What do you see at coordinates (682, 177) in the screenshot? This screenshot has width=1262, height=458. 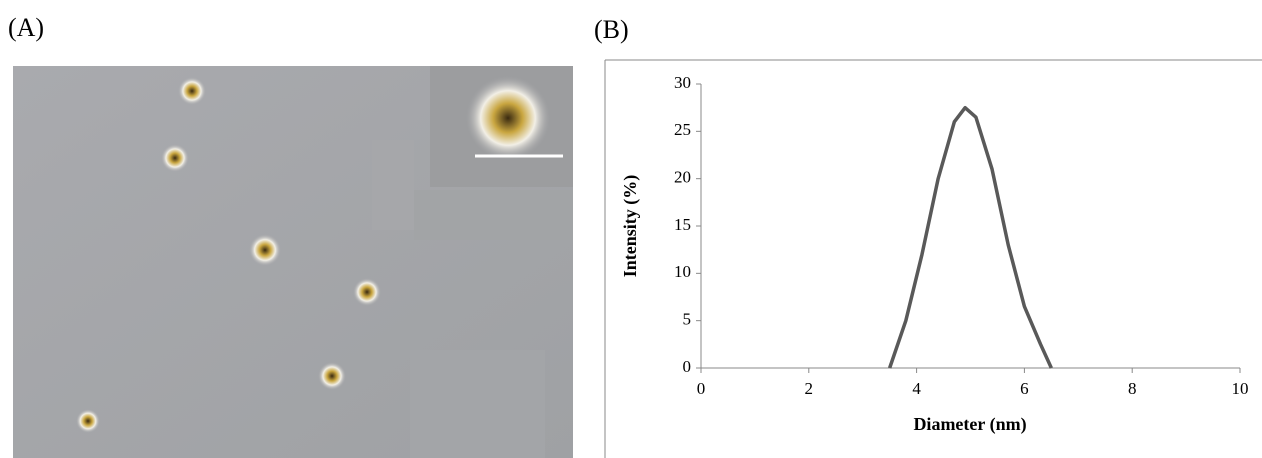 I see `y-tick-label: 20` at bounding box center [682, 177].